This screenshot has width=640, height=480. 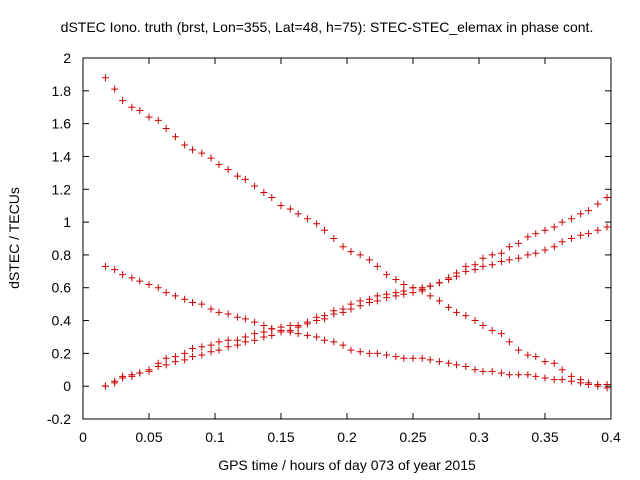 I want to click on y-tick-label: 0.2, so click(x=62, y=353).